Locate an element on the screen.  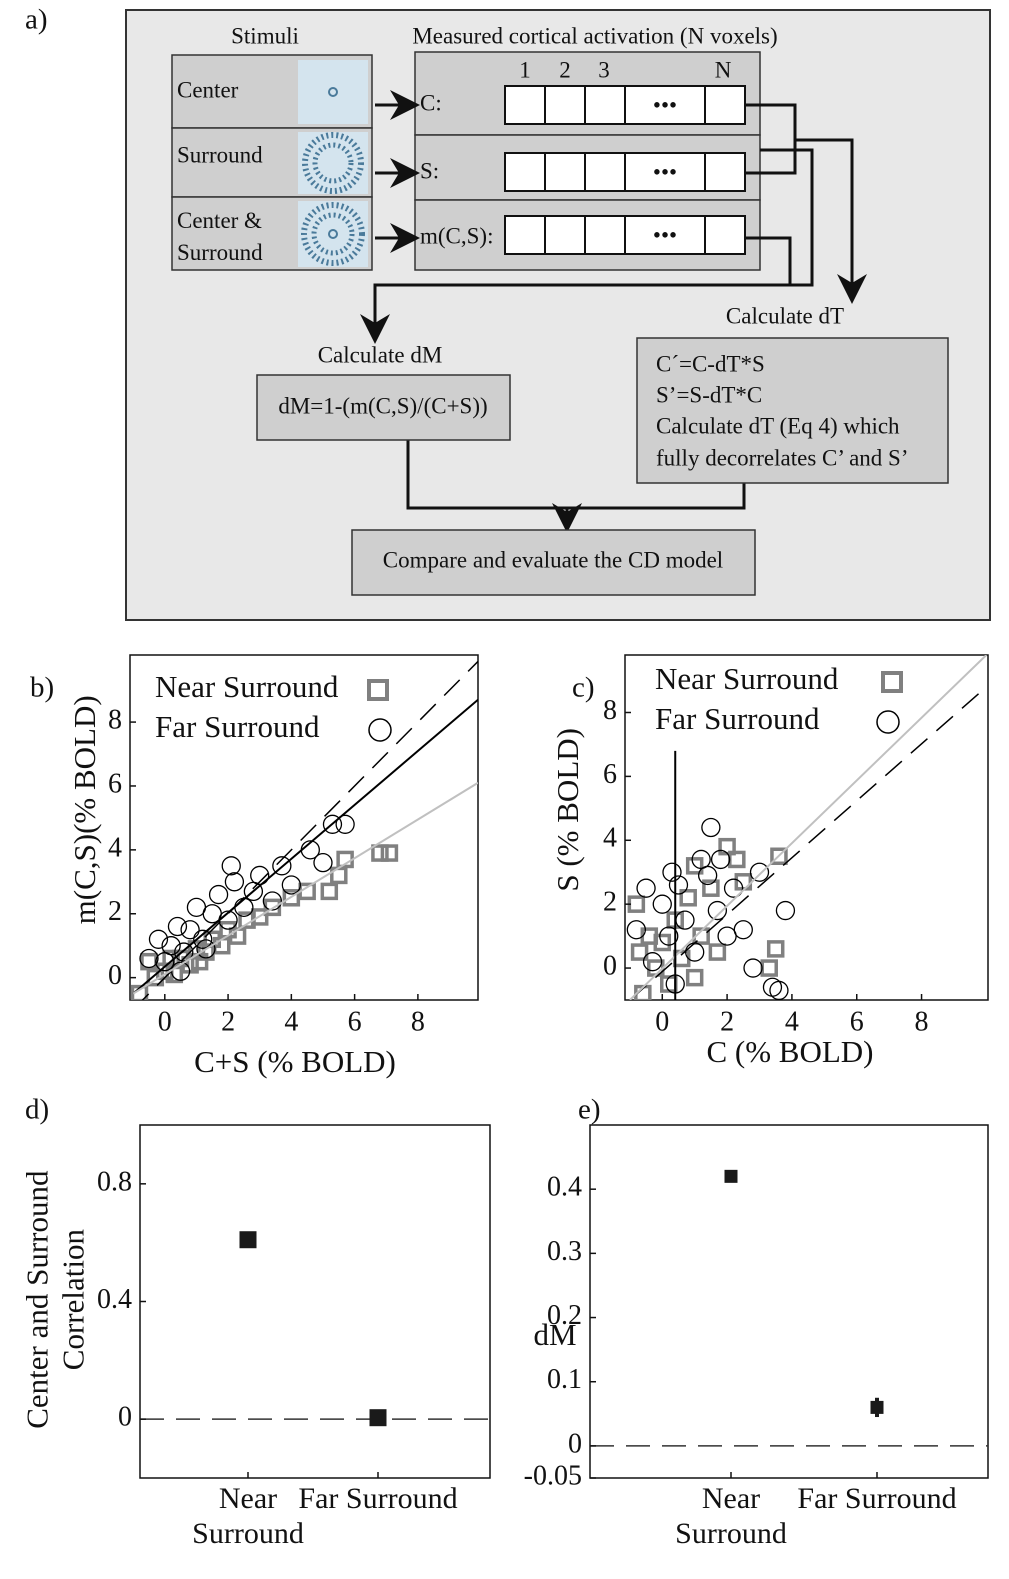
y-tick-label: 0.2 is located at coordinates (564, 1315).